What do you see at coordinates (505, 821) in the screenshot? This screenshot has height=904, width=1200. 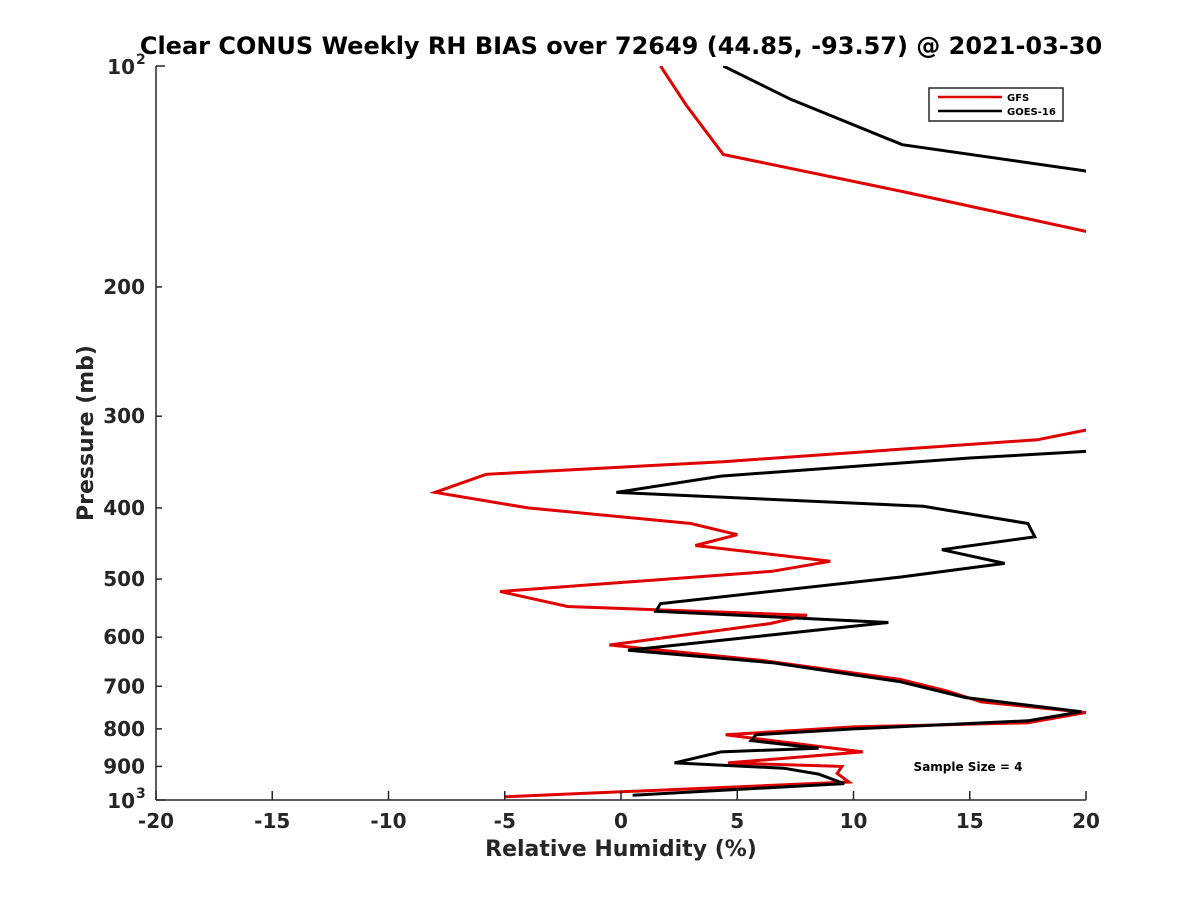 I see `x-tick-label: -5` at bounding box center [505, 821].